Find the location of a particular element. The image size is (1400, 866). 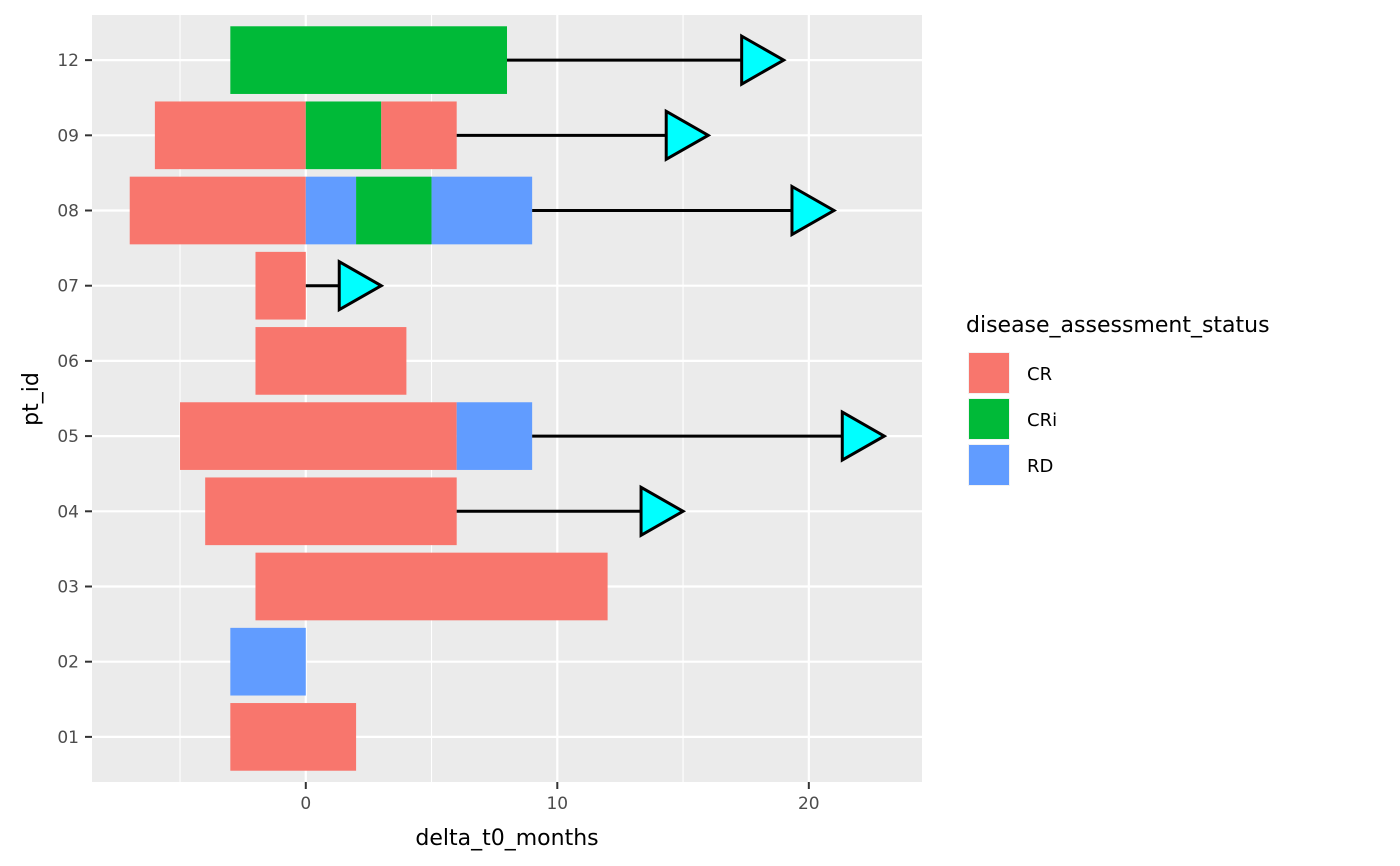

legend-title: disease_assessment_status is located at coordinates (1118, 325).